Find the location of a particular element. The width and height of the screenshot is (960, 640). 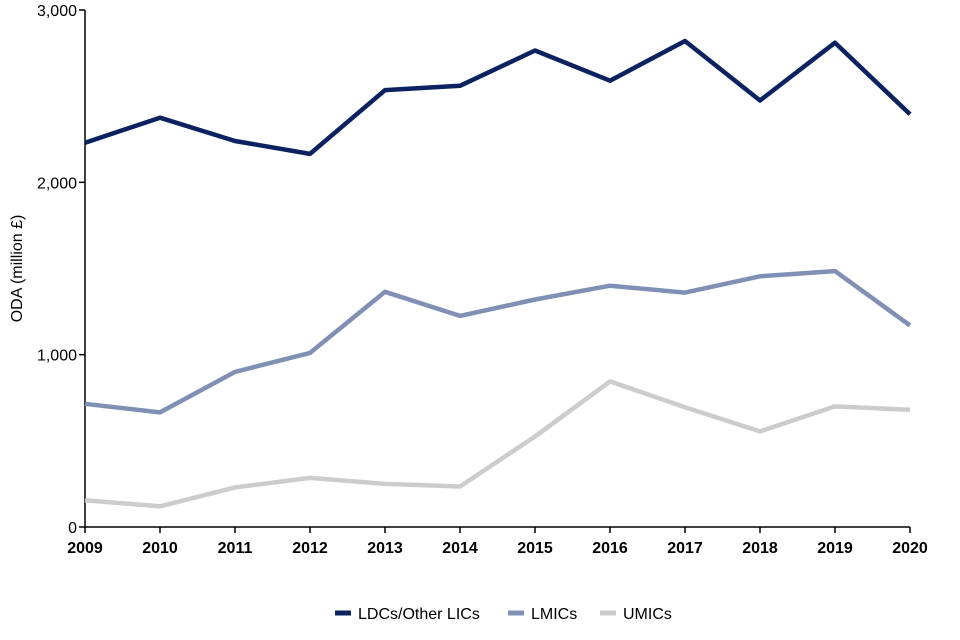

x-tick-label: 2013 is located at coordinates (385, 548).